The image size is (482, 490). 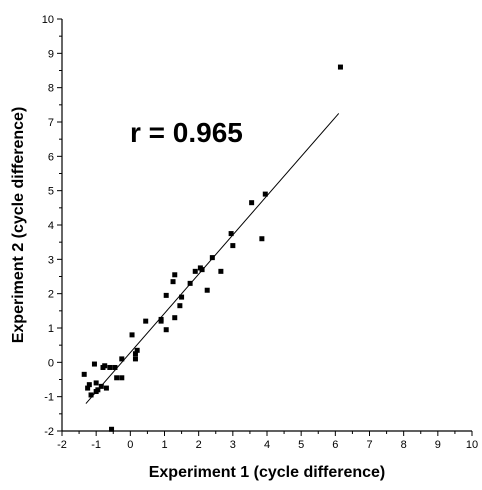 What do you see at coordinates (186, 132) in the screenshot?
I see `correlation-annotation: r = 0.965` at bounding box center [186, 132].